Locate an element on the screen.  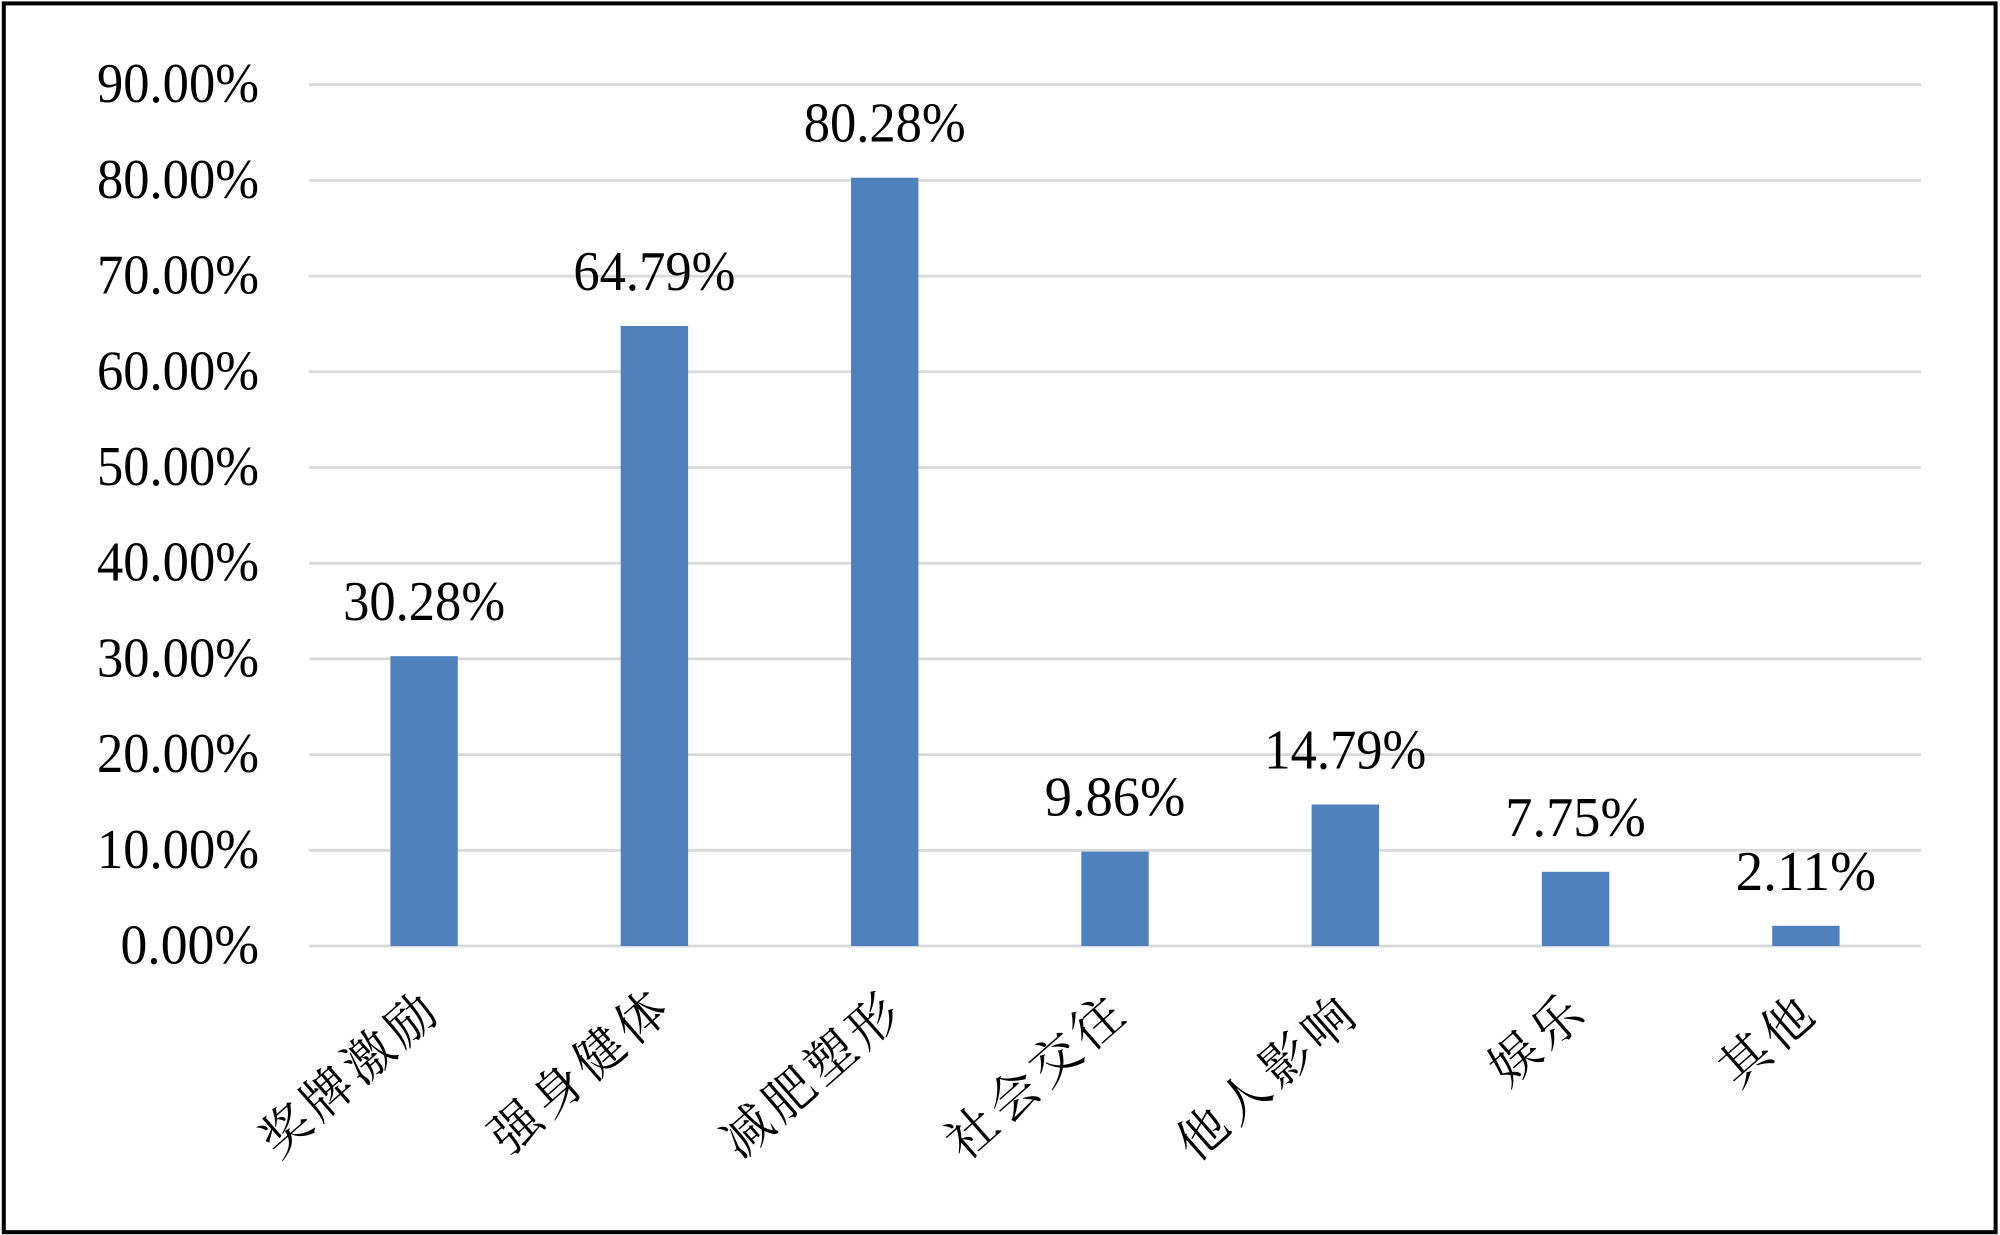
svg-text: 90.00% is located at coordinates (178, 84).